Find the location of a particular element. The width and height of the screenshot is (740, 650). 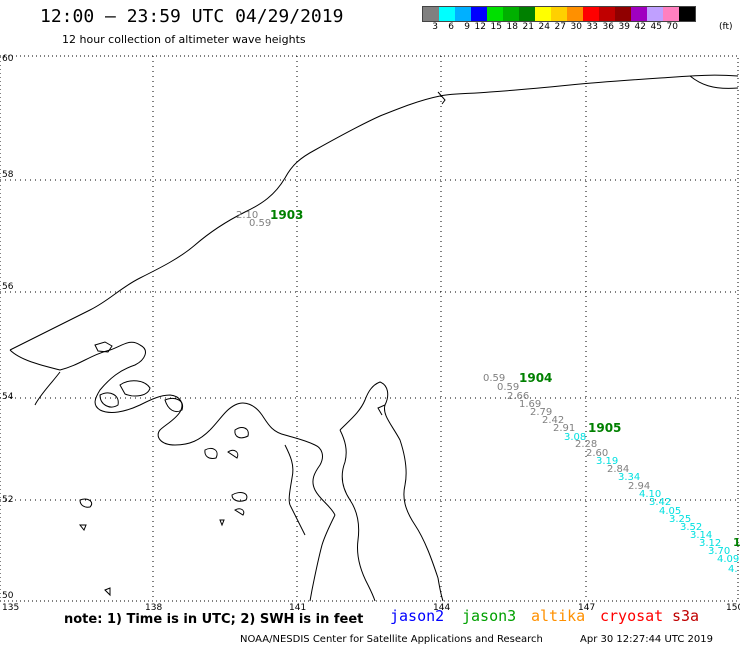

satellite-name: s3a is located at coordinates (686, 616).